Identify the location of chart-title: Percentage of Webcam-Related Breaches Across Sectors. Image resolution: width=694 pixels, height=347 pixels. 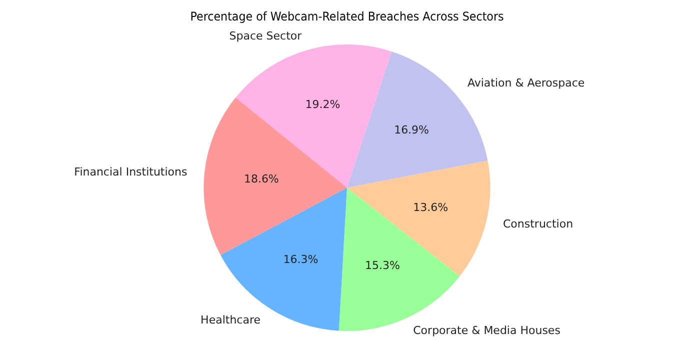
(347, 16).